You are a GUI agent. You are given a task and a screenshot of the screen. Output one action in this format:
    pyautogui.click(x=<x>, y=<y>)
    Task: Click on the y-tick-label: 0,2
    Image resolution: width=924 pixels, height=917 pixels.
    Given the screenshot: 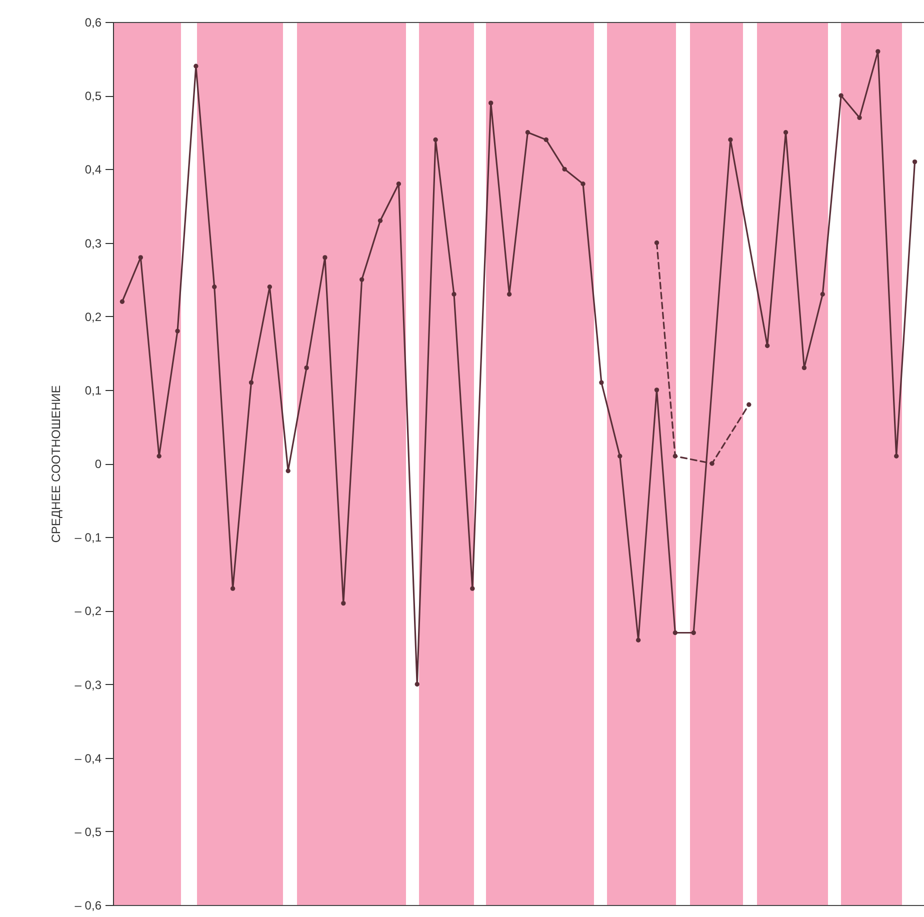 What is the action you would take?
    pyautogui.click(x=93, y=317)
    